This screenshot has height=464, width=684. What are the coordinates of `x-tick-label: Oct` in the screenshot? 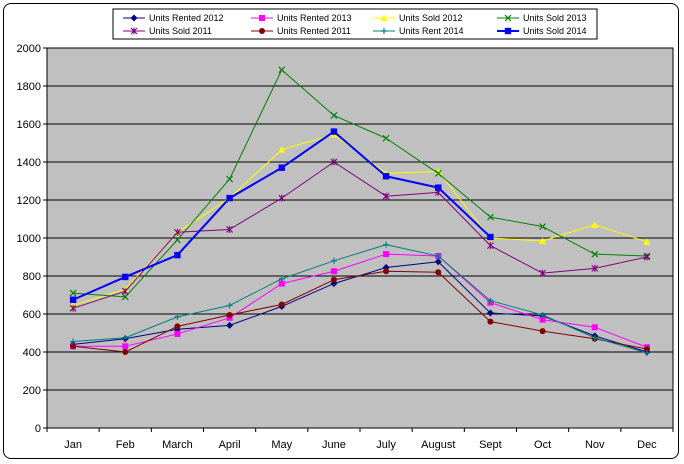 It's located at (542, 445).